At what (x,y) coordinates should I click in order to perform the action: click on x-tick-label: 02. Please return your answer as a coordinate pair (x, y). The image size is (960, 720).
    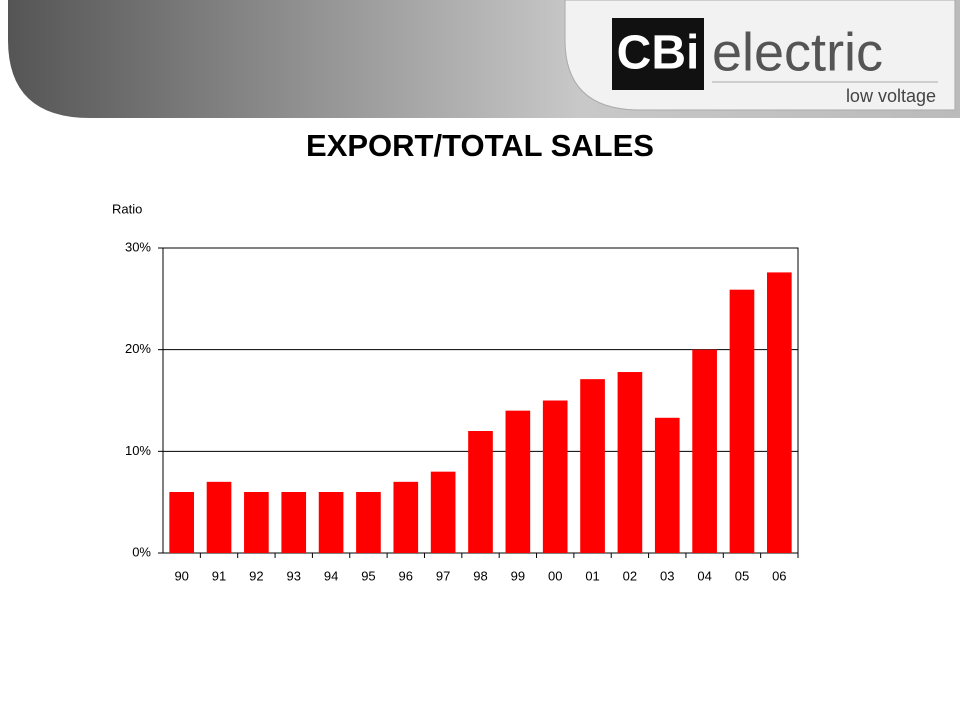
    Looking at the image, I should click on (630, 575).